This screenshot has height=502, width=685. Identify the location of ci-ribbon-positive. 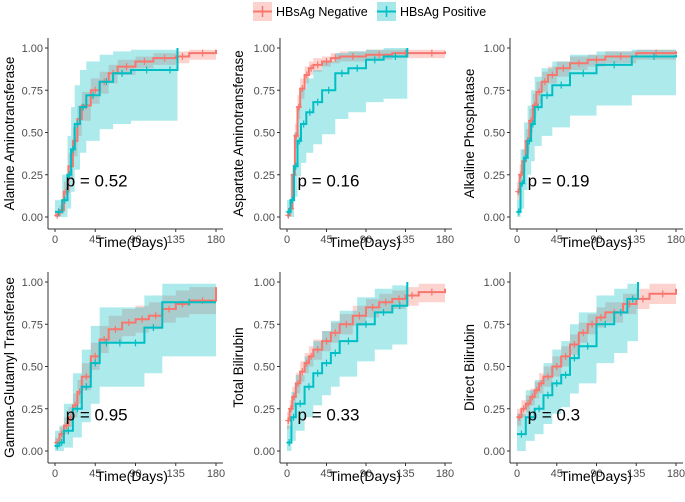
(577, 366).